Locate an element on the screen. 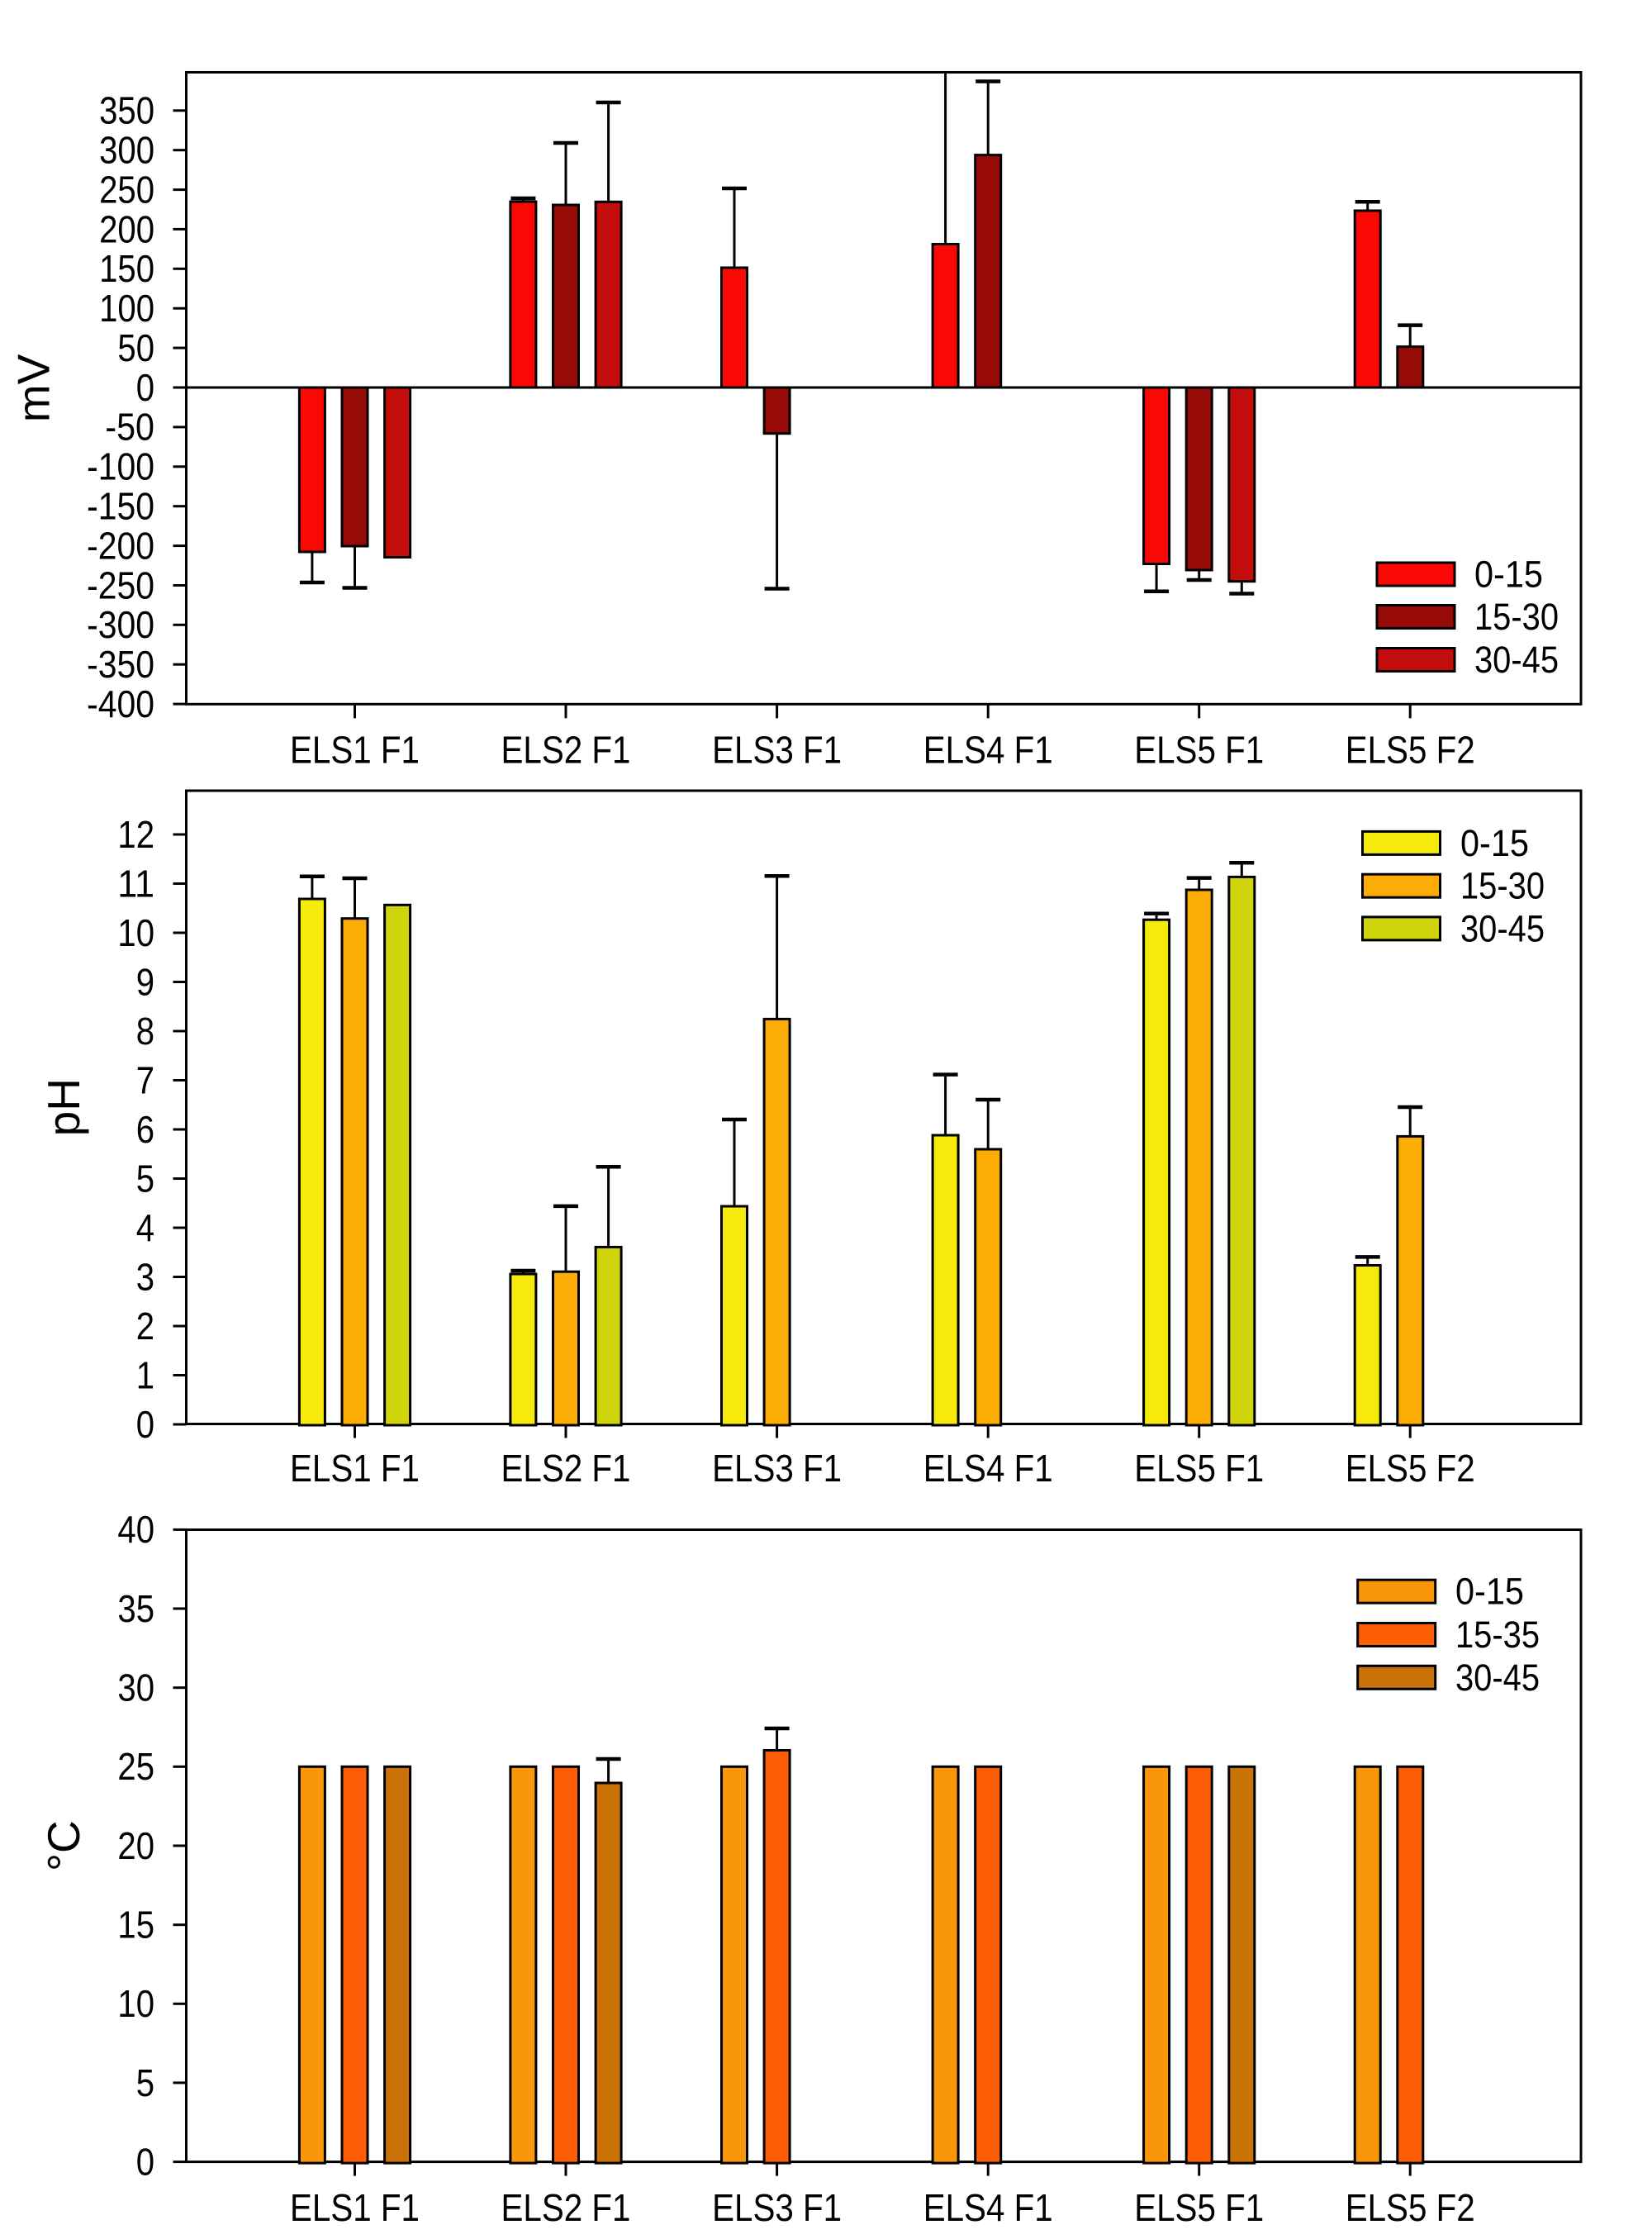  svg-text: 40 is located at coordinates (135, 1529).